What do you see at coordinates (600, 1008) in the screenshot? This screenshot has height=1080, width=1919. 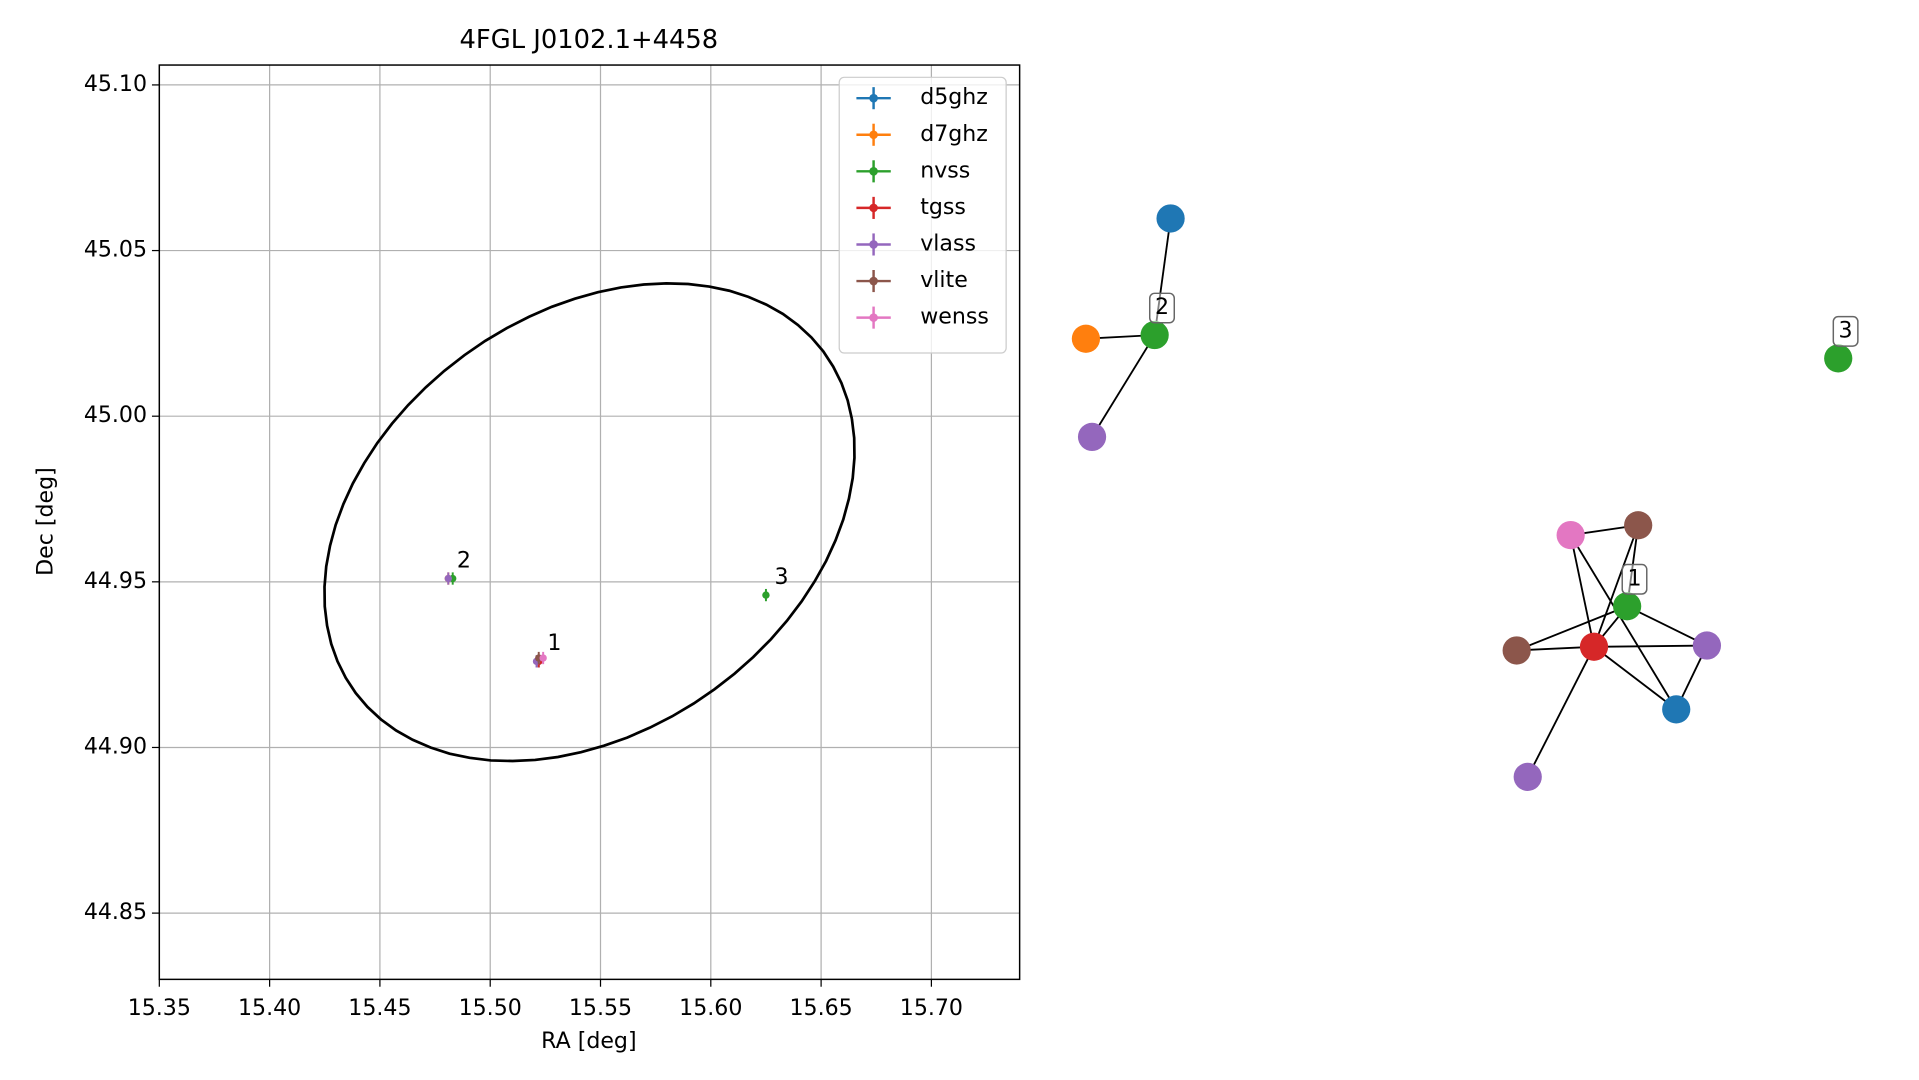 I see `x-tick-label: 15.55` at bounding box center [600, 1008].